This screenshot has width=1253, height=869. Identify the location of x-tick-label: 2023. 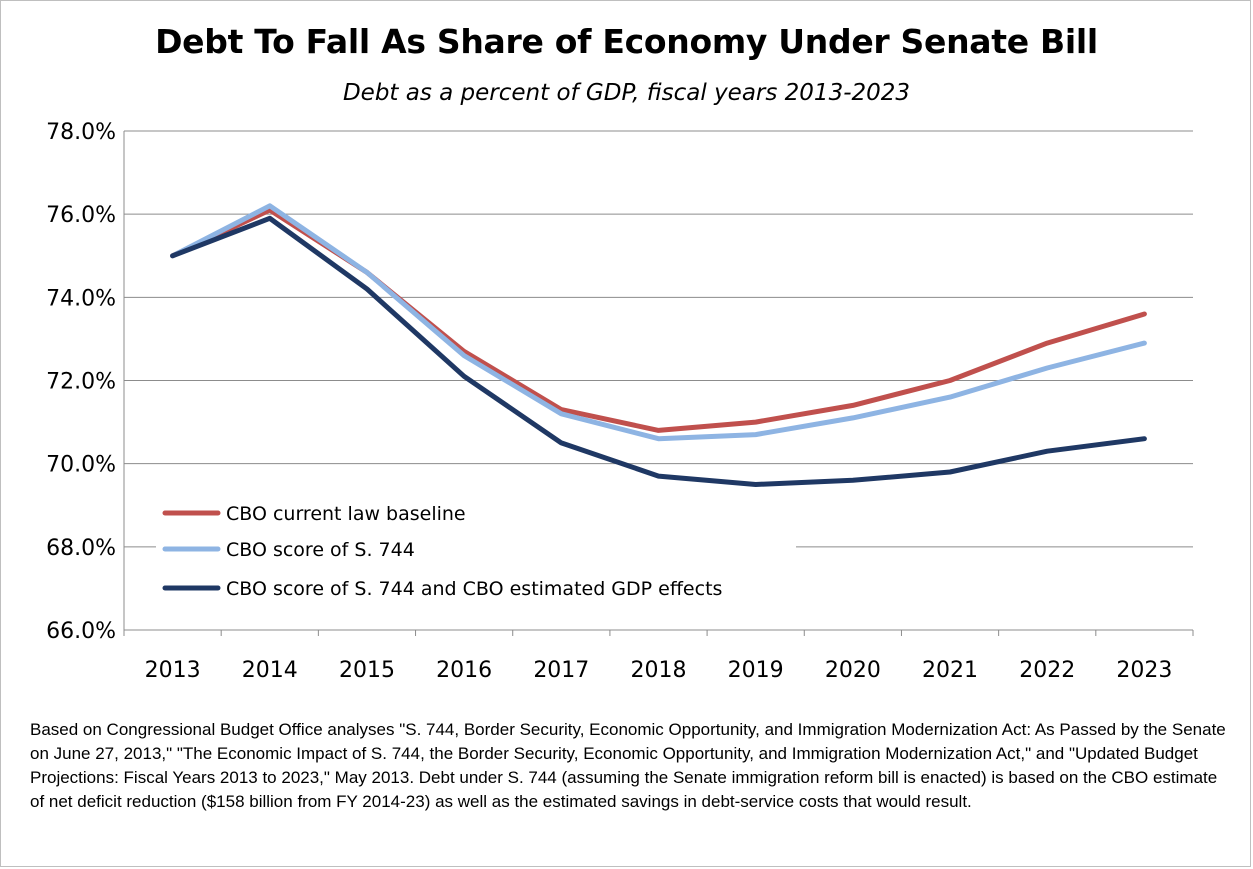
(1144, 670).